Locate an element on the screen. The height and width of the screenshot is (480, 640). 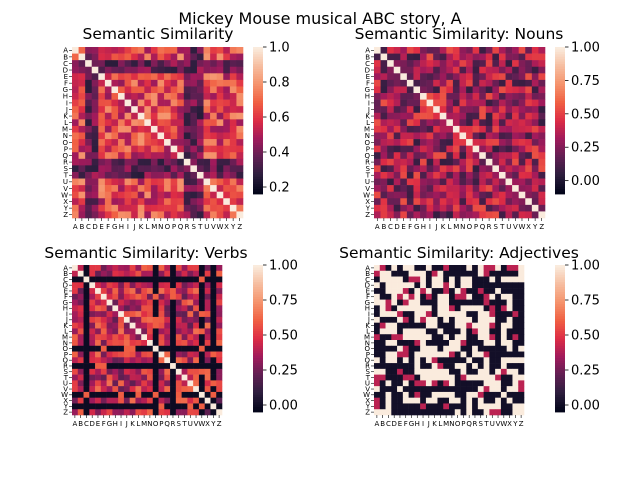
row-tick-label: G is located at coordinates (367, 90).